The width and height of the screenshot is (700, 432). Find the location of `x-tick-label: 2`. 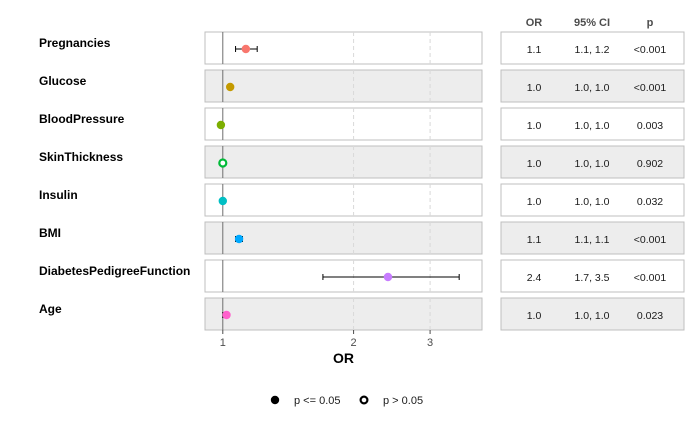

x-tick-label: 2 is located at coordinates (354, 343).